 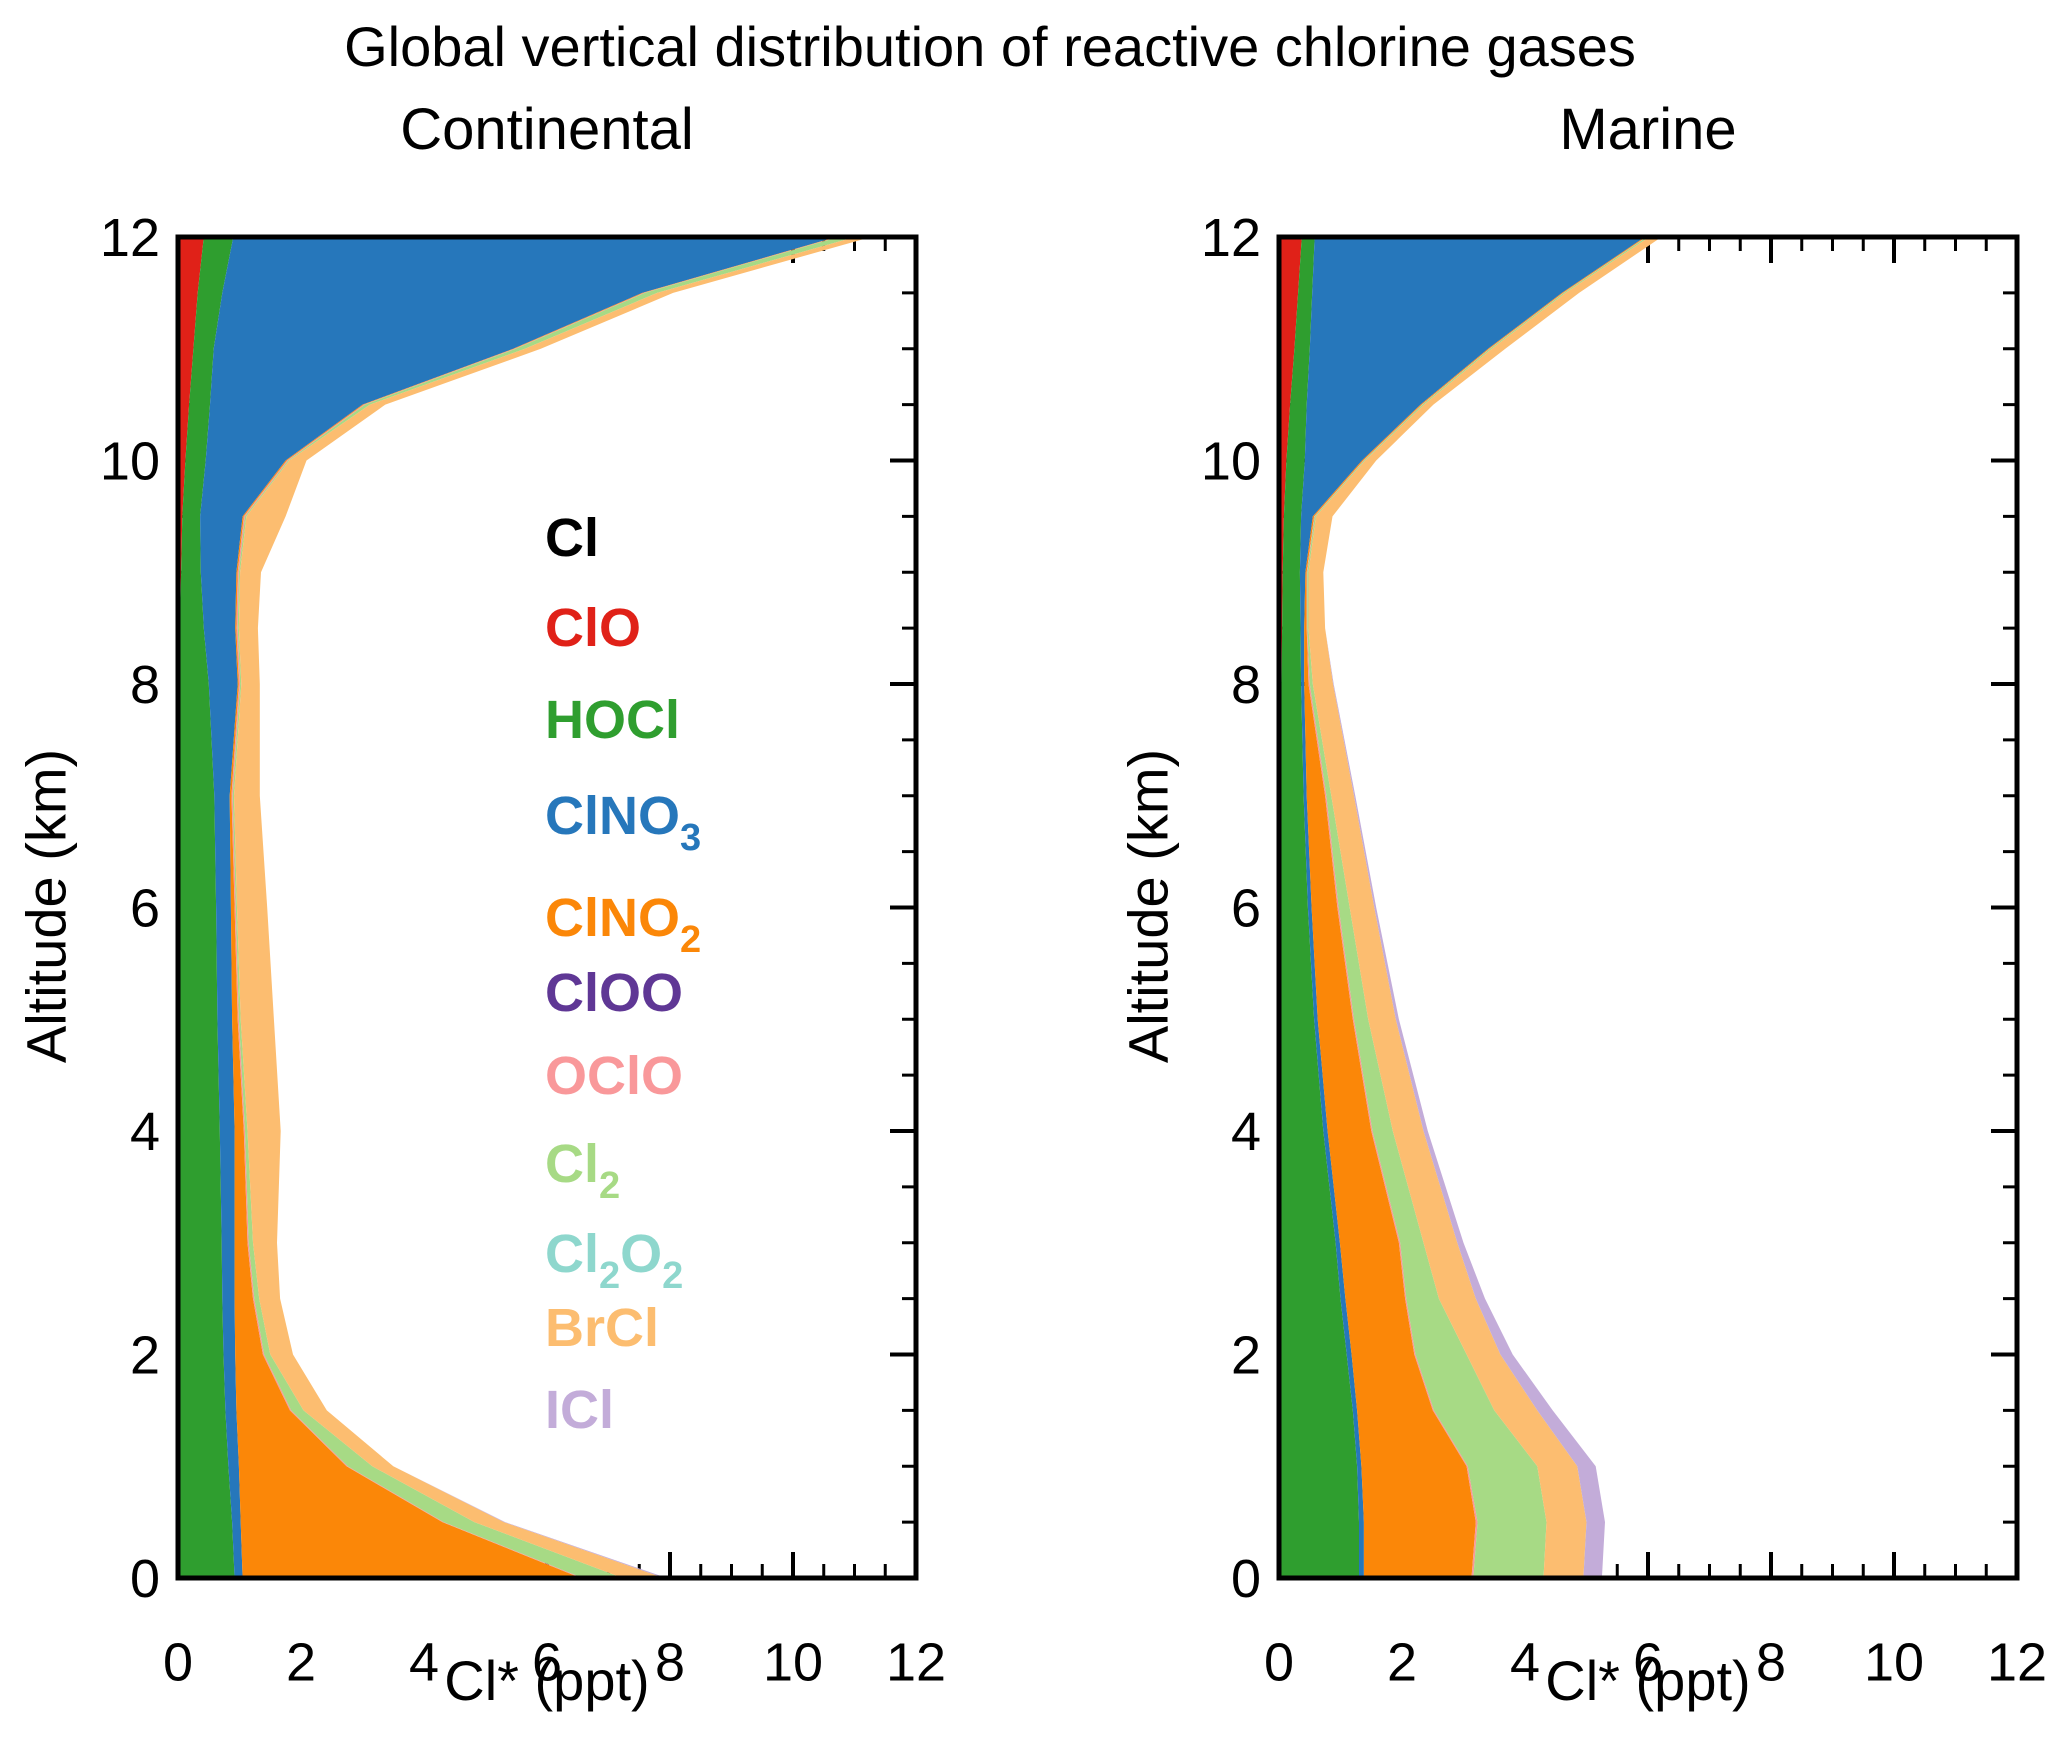 I want to click on legend-item-Cl2O2: Cl2O2, so click(x=614, y=1261).